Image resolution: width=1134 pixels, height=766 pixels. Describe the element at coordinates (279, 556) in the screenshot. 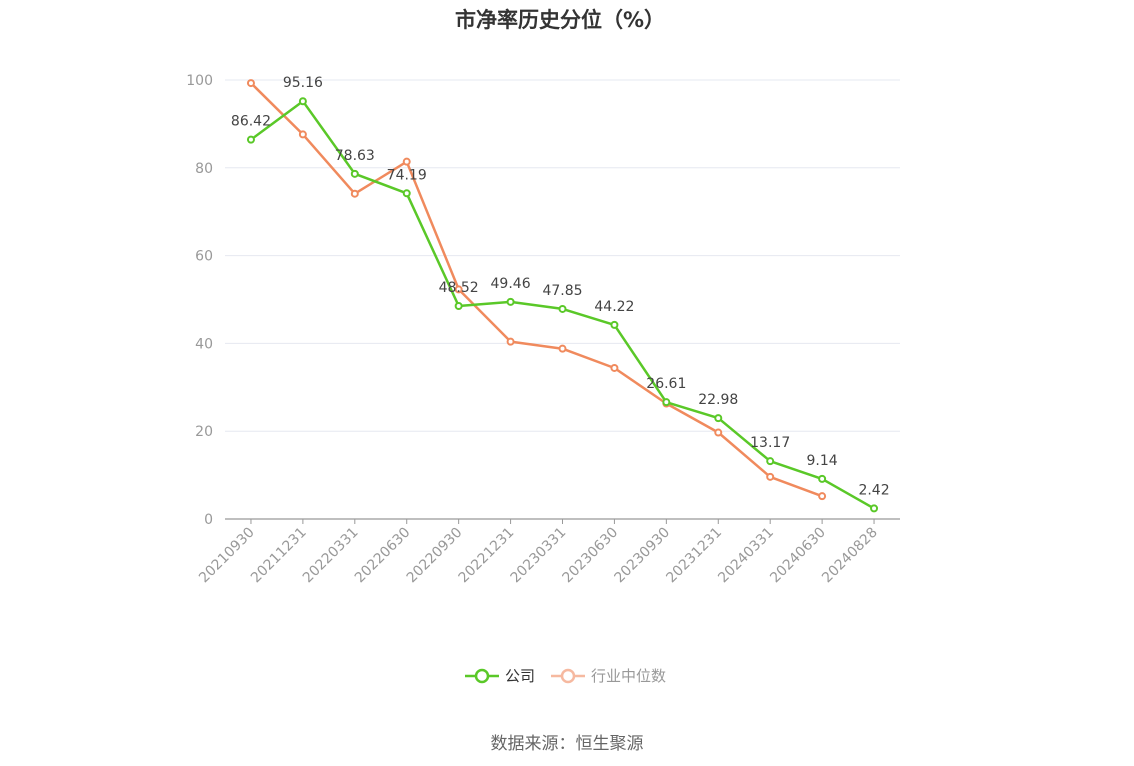

I see `x-tick-label: 20211231` at that location.